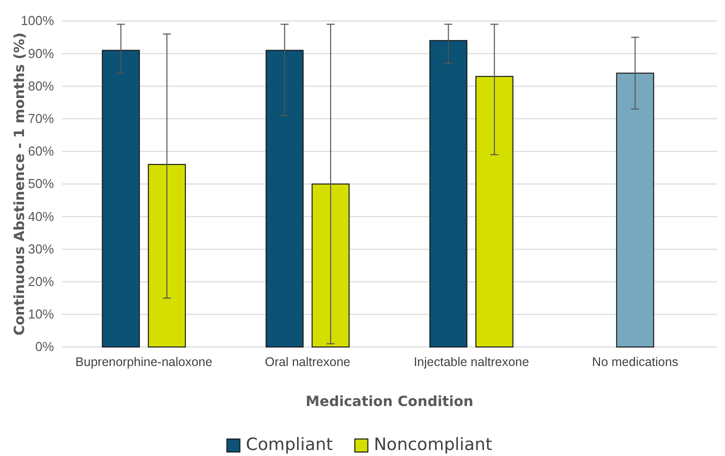 The image size is (725, 456). What do you see at coordinates (472, 361) in the screenshot?
I see `x-tick-label: Injectable naltrexone` at bounding box center [472, 361].